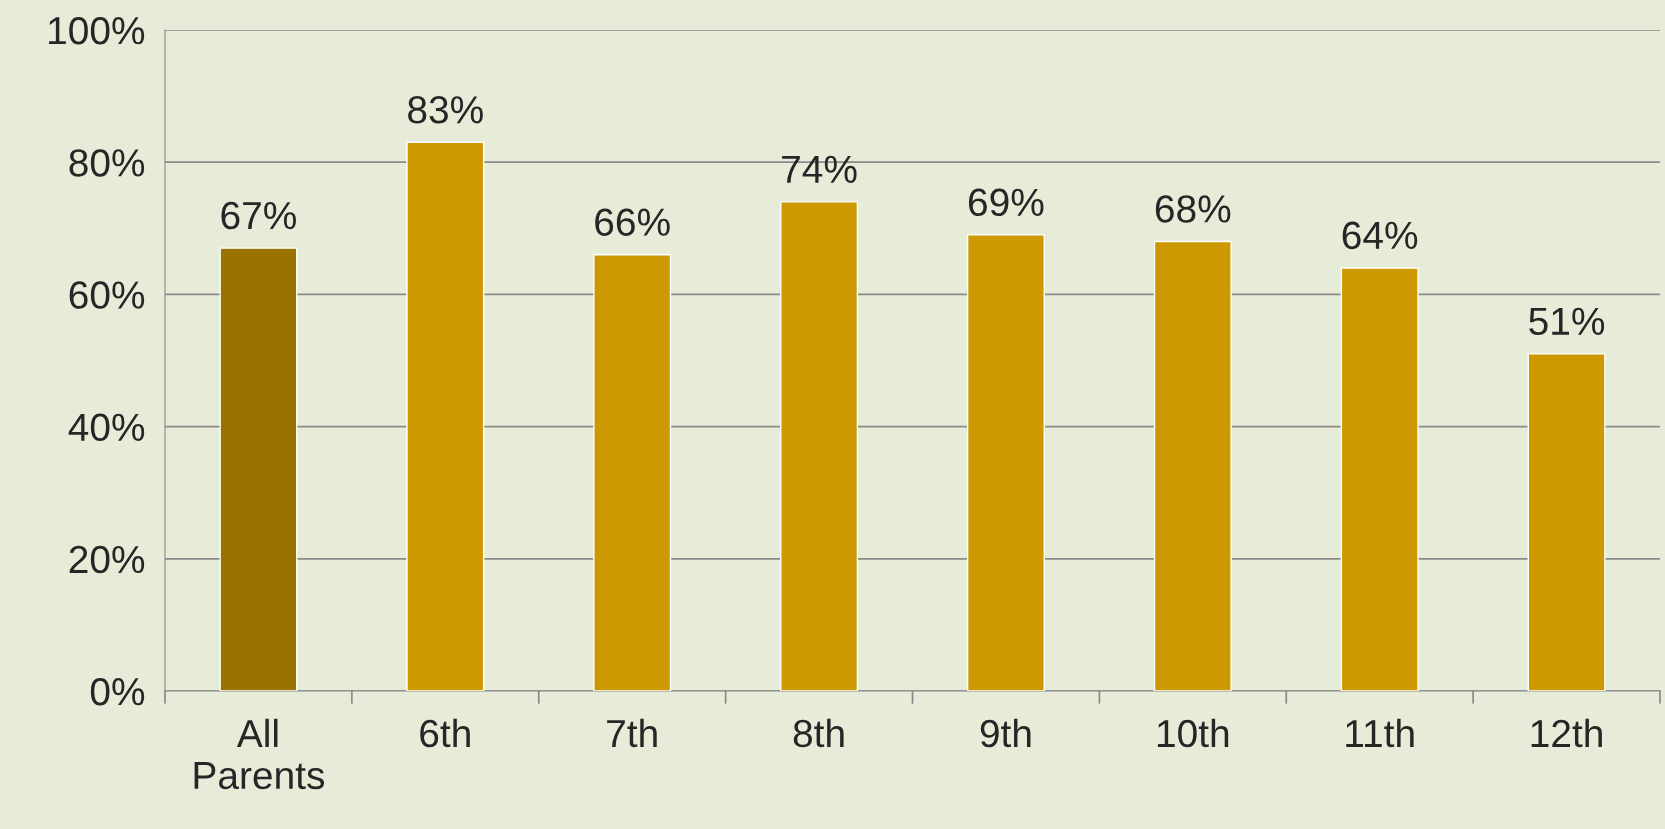  Describe the element at coordinates (445, 110) in the screenshot. I see `data-label: 83%` at that location.